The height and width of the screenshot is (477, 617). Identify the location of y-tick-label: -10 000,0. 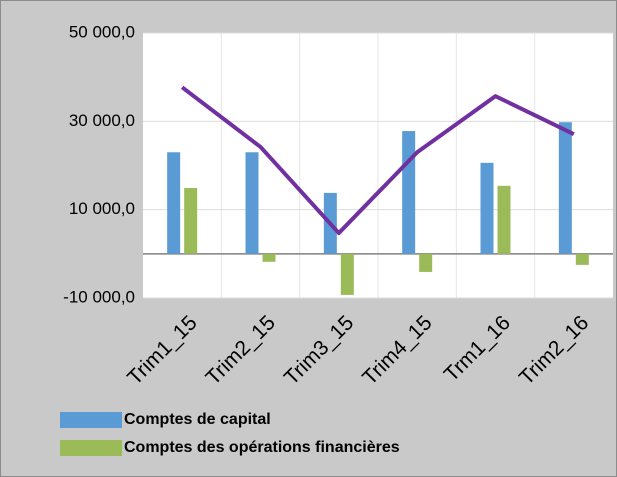
(99, 296).